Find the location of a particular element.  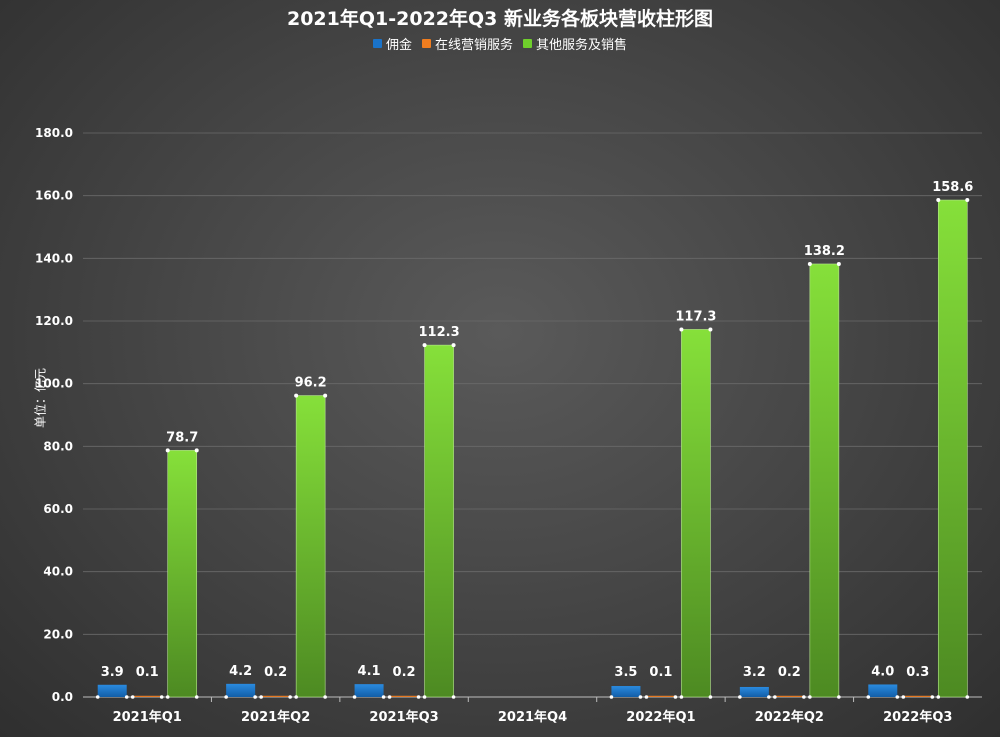

data-label: 4.1 is located at coordinates (369, 671).